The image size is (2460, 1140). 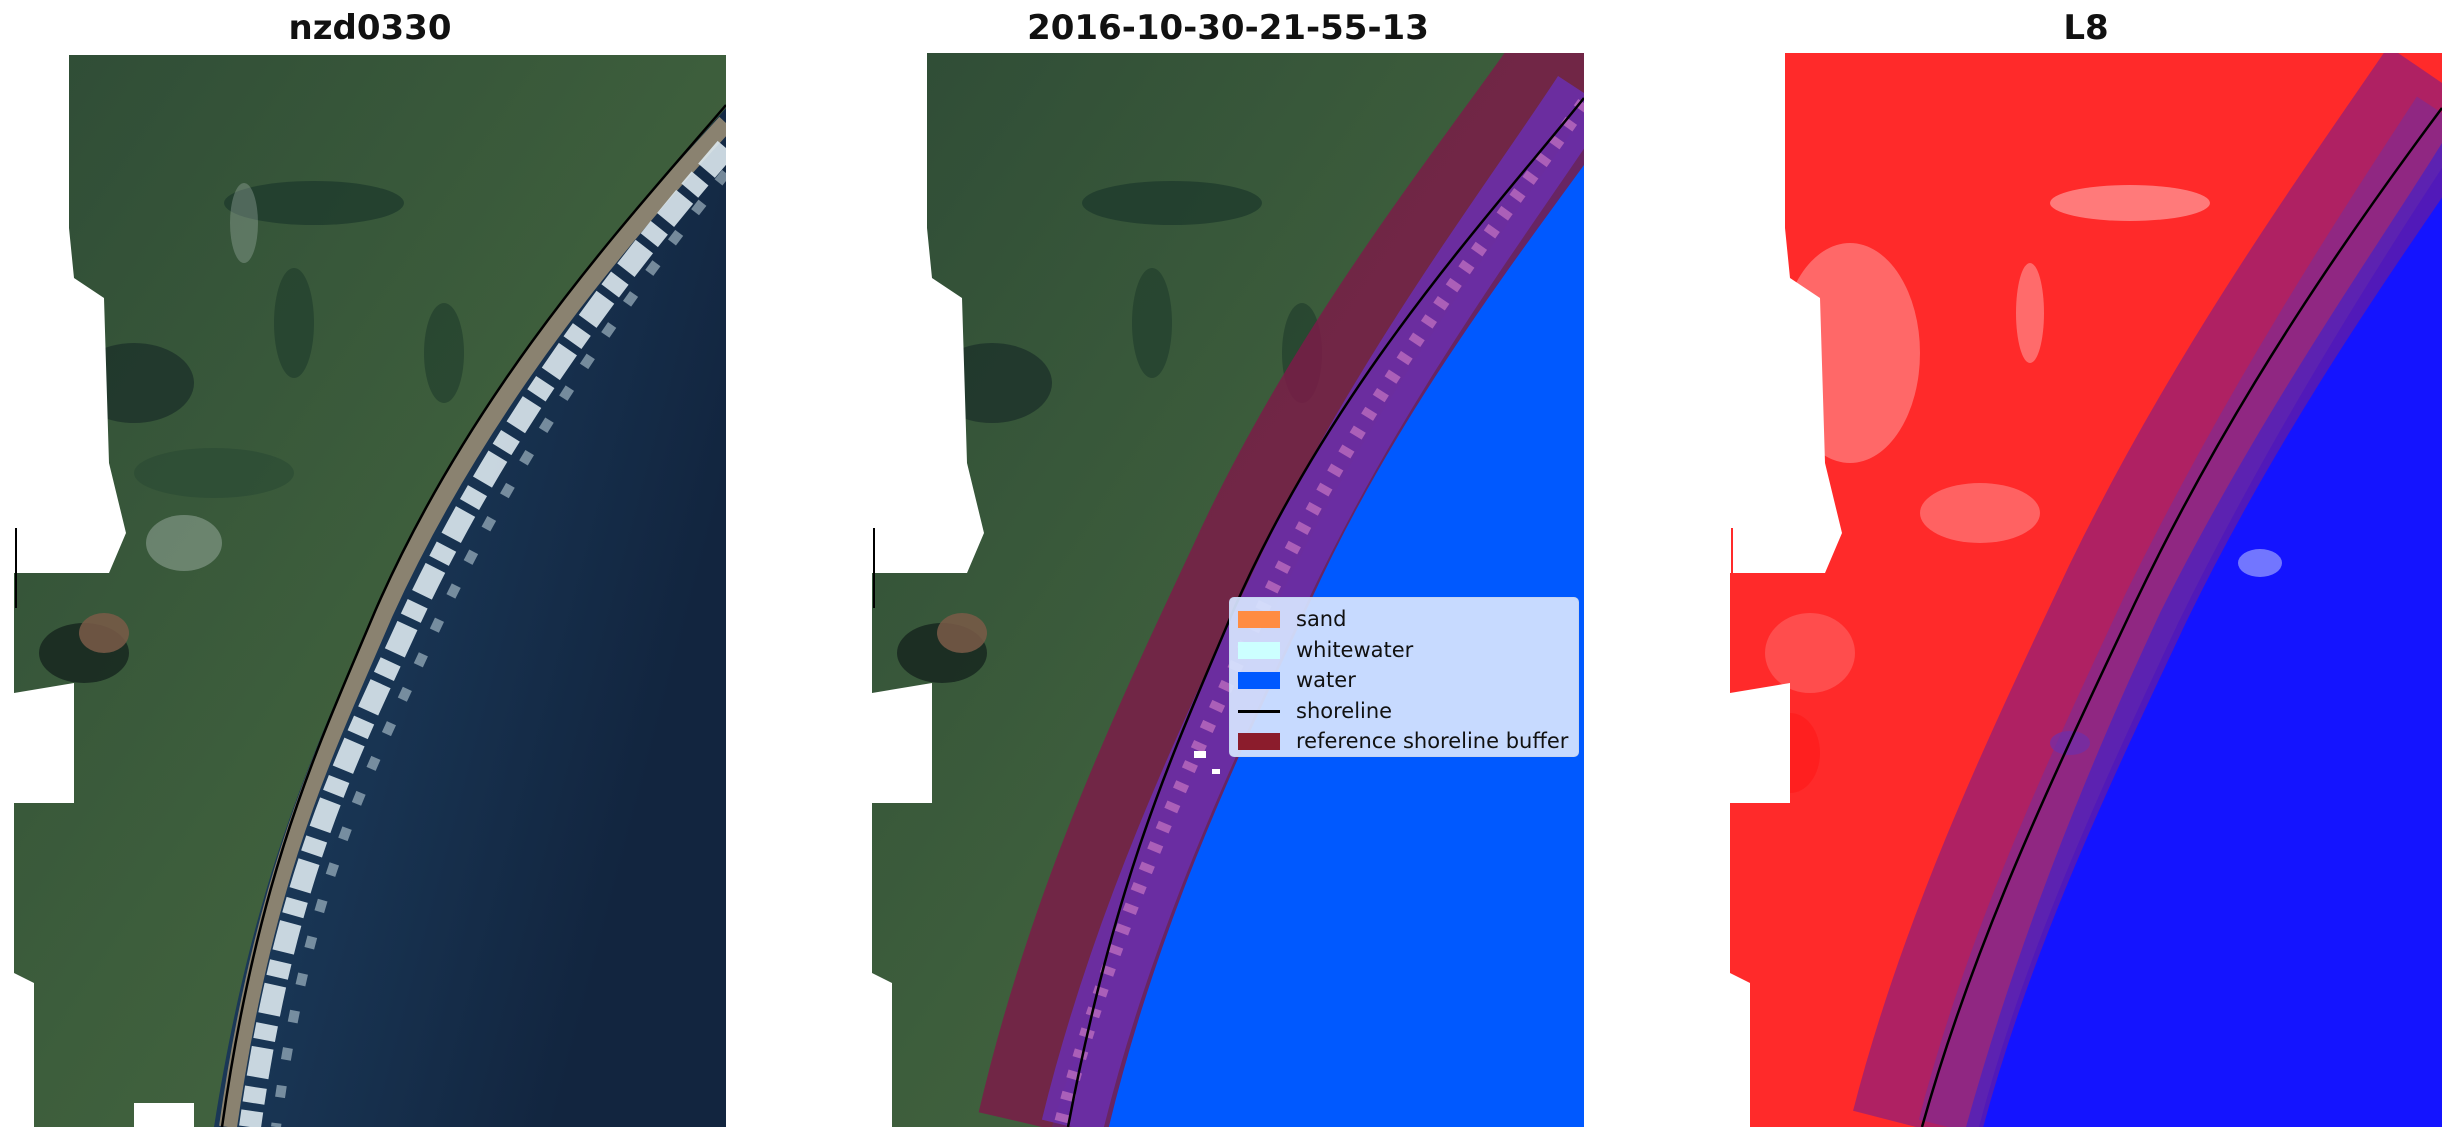 What do you see at coordinates (1432, 741) in the screenshot?
I see `legend-label-buffer: reference shoreline buffer` at bounding box center [1432, 741].